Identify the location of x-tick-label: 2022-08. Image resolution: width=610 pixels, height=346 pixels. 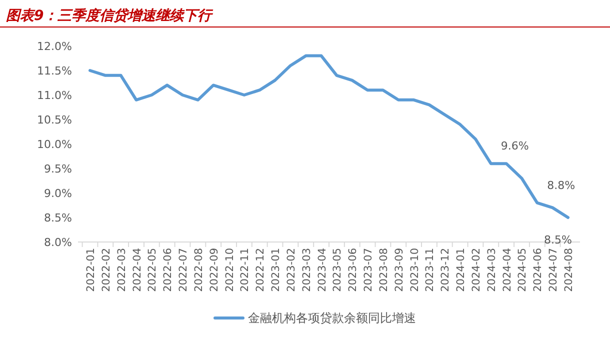
(198, 270).